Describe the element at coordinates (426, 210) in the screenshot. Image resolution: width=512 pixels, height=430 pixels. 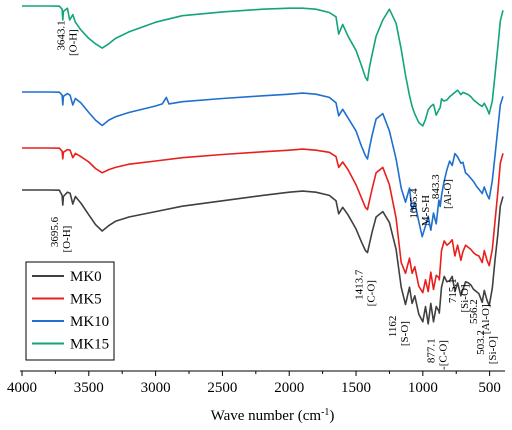
I see `peak-annotation: M-S-H` at that location.